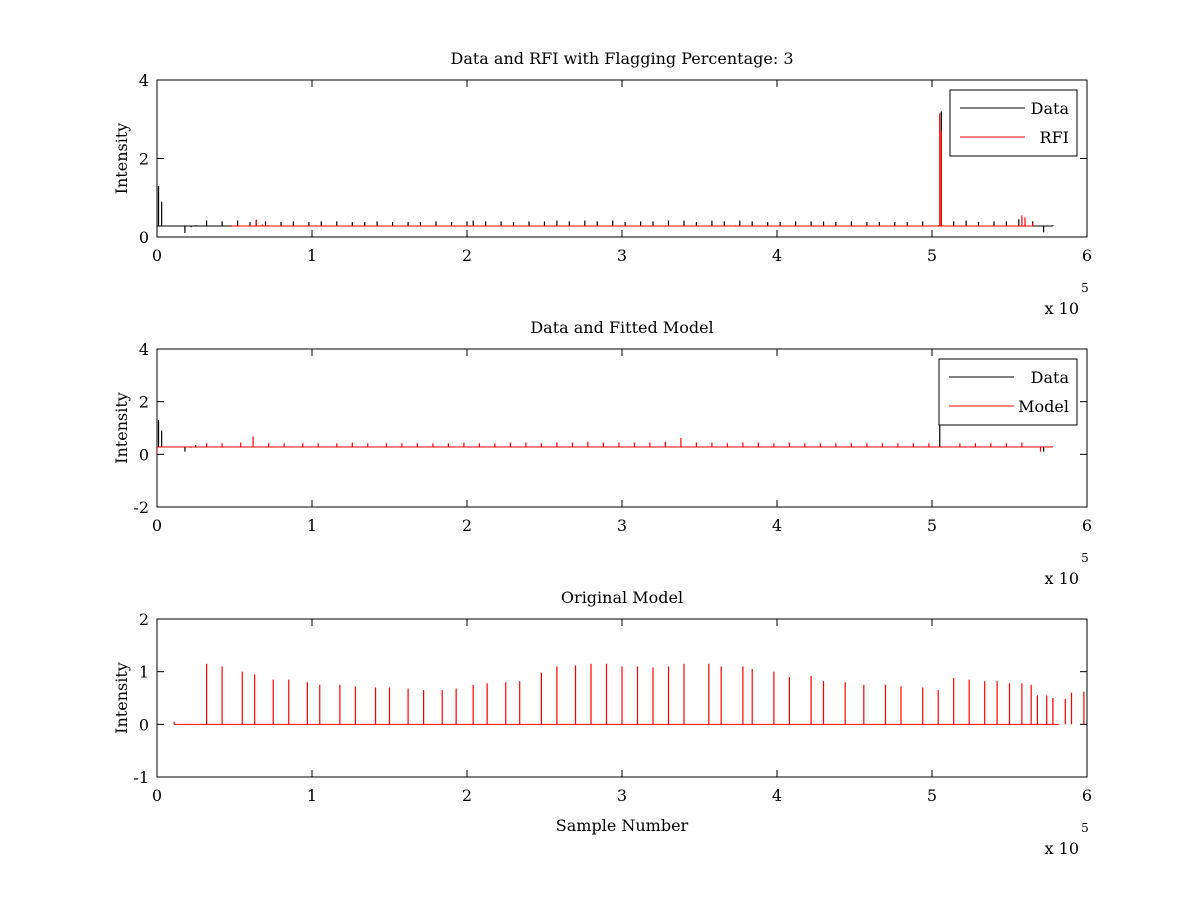  Describe the element at coordinates (621, 327) in the screenshot. I see `axes-title: Data and Fitted Model` at that location.